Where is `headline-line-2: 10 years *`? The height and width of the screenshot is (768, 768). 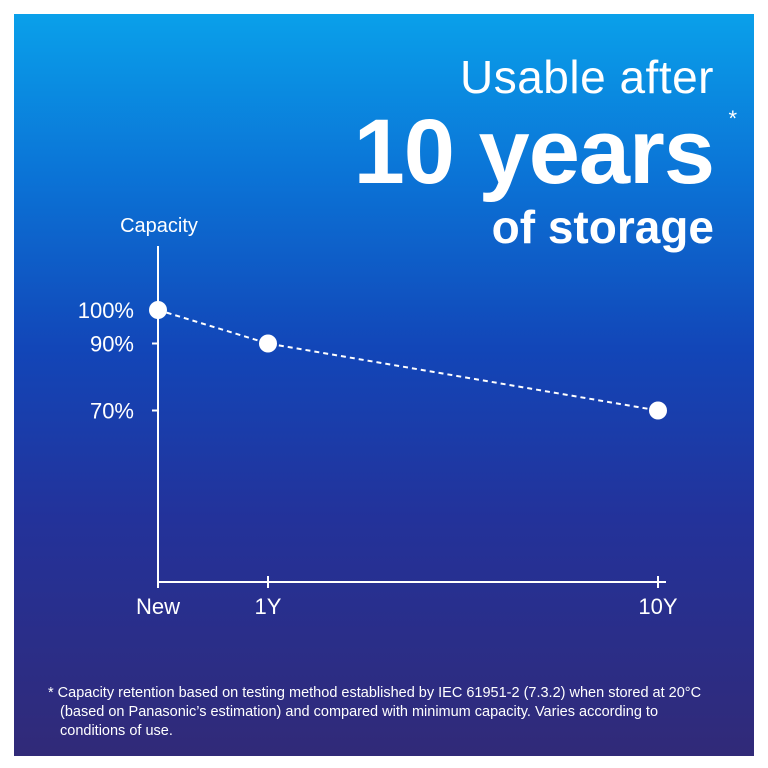
headline-line-2: 10 years * is located at coordinates (545, 152).